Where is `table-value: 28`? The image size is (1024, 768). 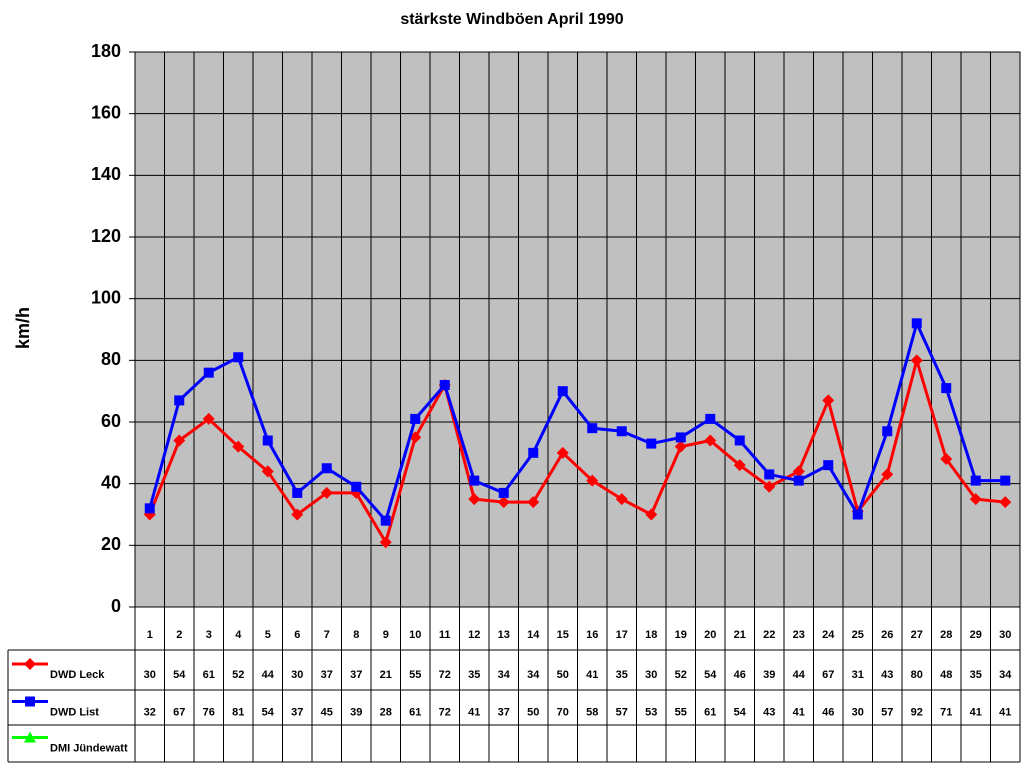 table-value: 28 is located at coordinates (386, 712).